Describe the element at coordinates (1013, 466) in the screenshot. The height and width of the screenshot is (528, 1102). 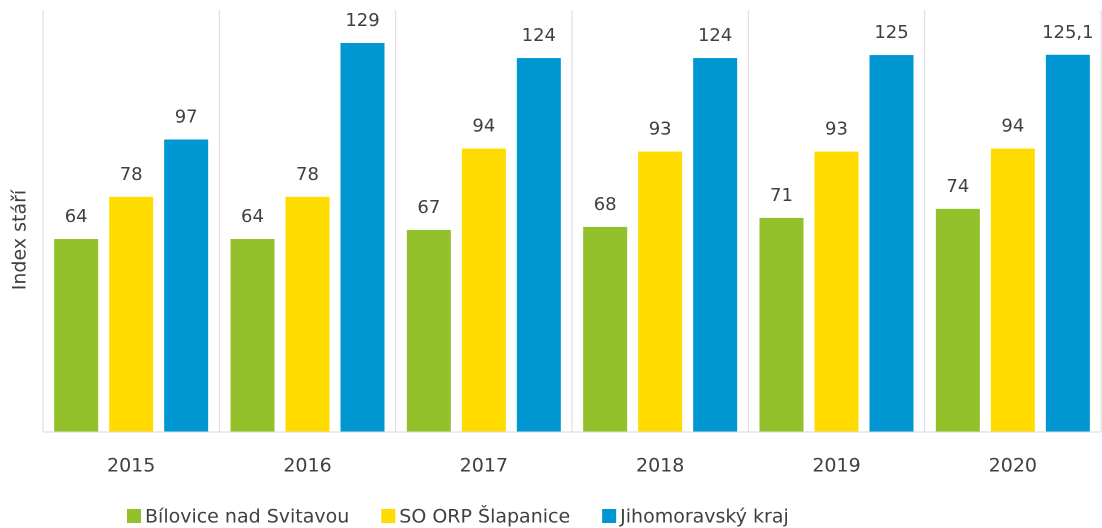
I see `x-tick-label: 2020` at that location.